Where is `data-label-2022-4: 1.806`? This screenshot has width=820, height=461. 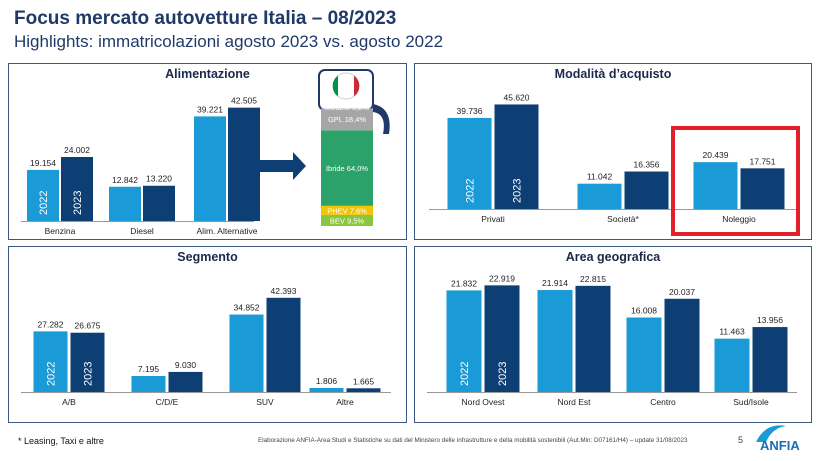 data-label-2022-4: 1.806 is located at coordinates (327, 381).